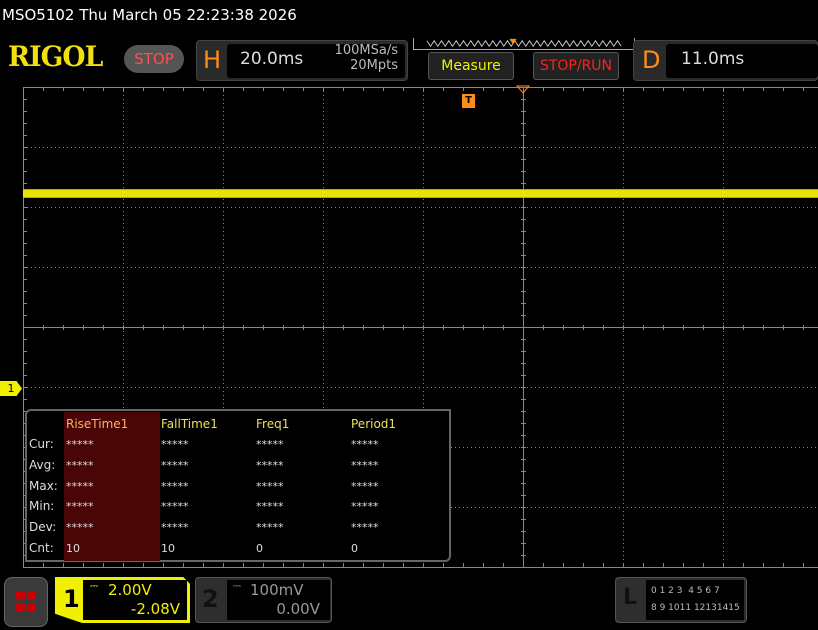  I want to click on selected-column-highlight, so click(112, 486).